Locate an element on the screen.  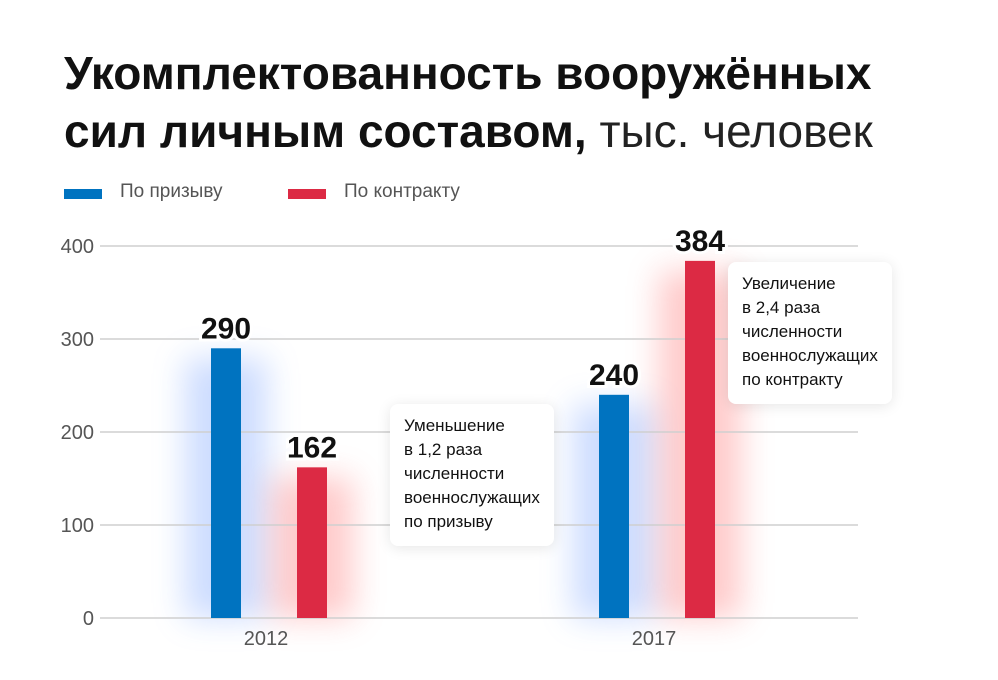
legend-label-conscription: По призыву is located at coordinates (171, 191).